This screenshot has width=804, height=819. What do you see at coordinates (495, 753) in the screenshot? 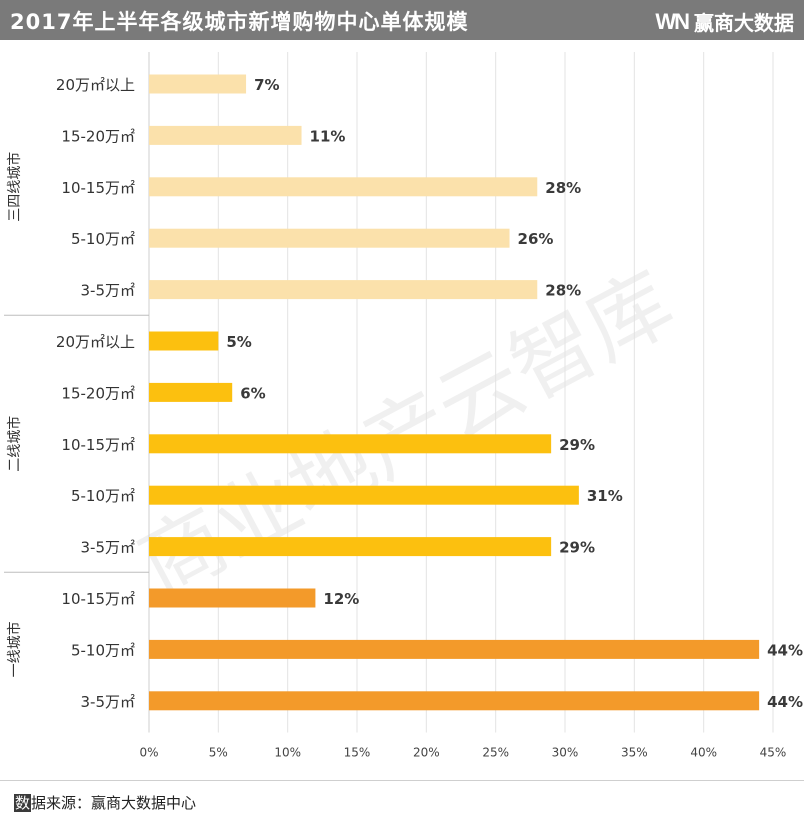
I see `x-tick-label: 25%` at bounding box center [495, 753].